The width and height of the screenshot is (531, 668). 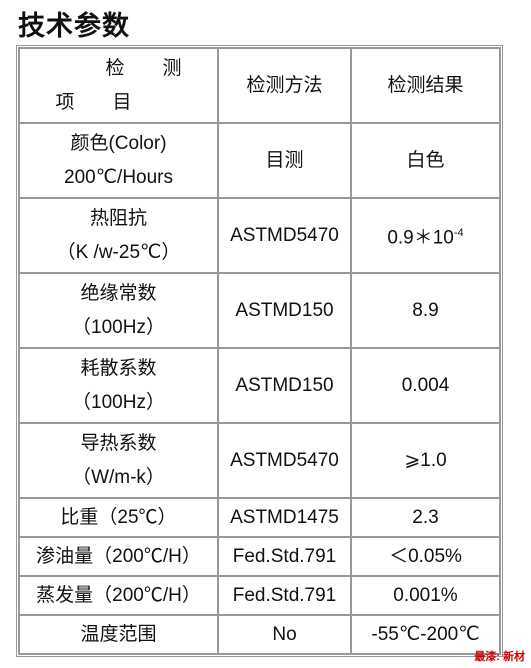 I want to click on item-line: 温度范围, so click(x=118, y=634).